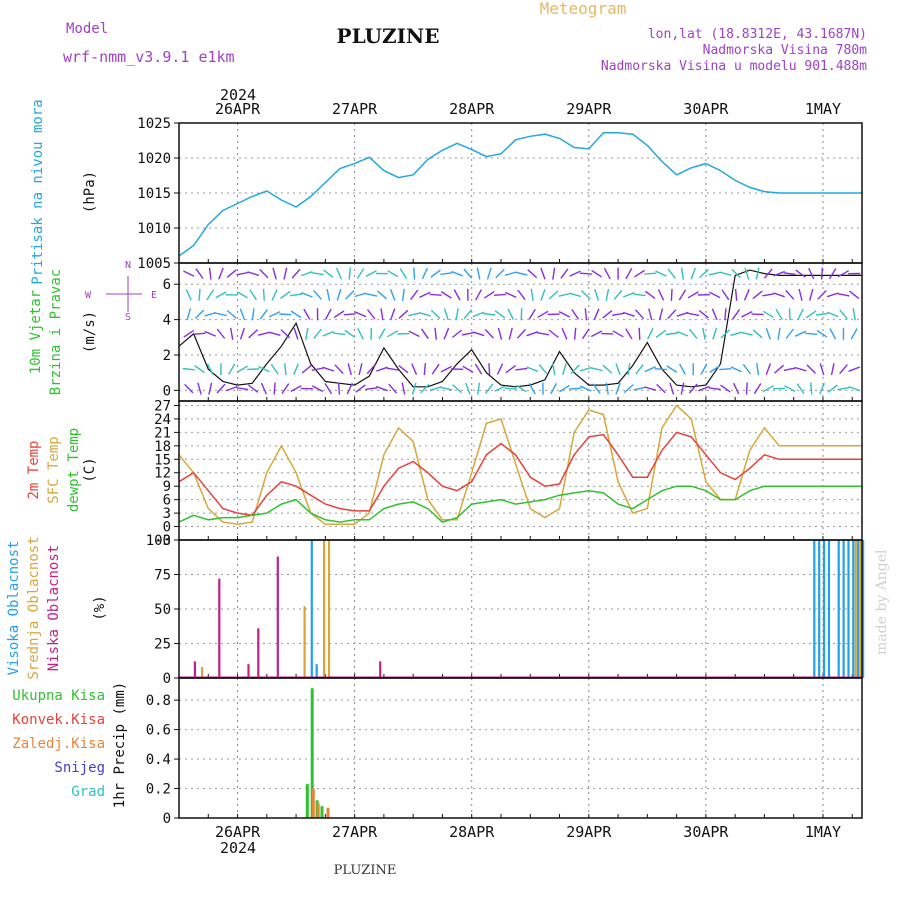 The height and width of the screenshot is (900, 900). What do you see at coordinates (100, 607) in the screenshot?
I see `cloud-unit: (%)` at bounding box center [100, 607].